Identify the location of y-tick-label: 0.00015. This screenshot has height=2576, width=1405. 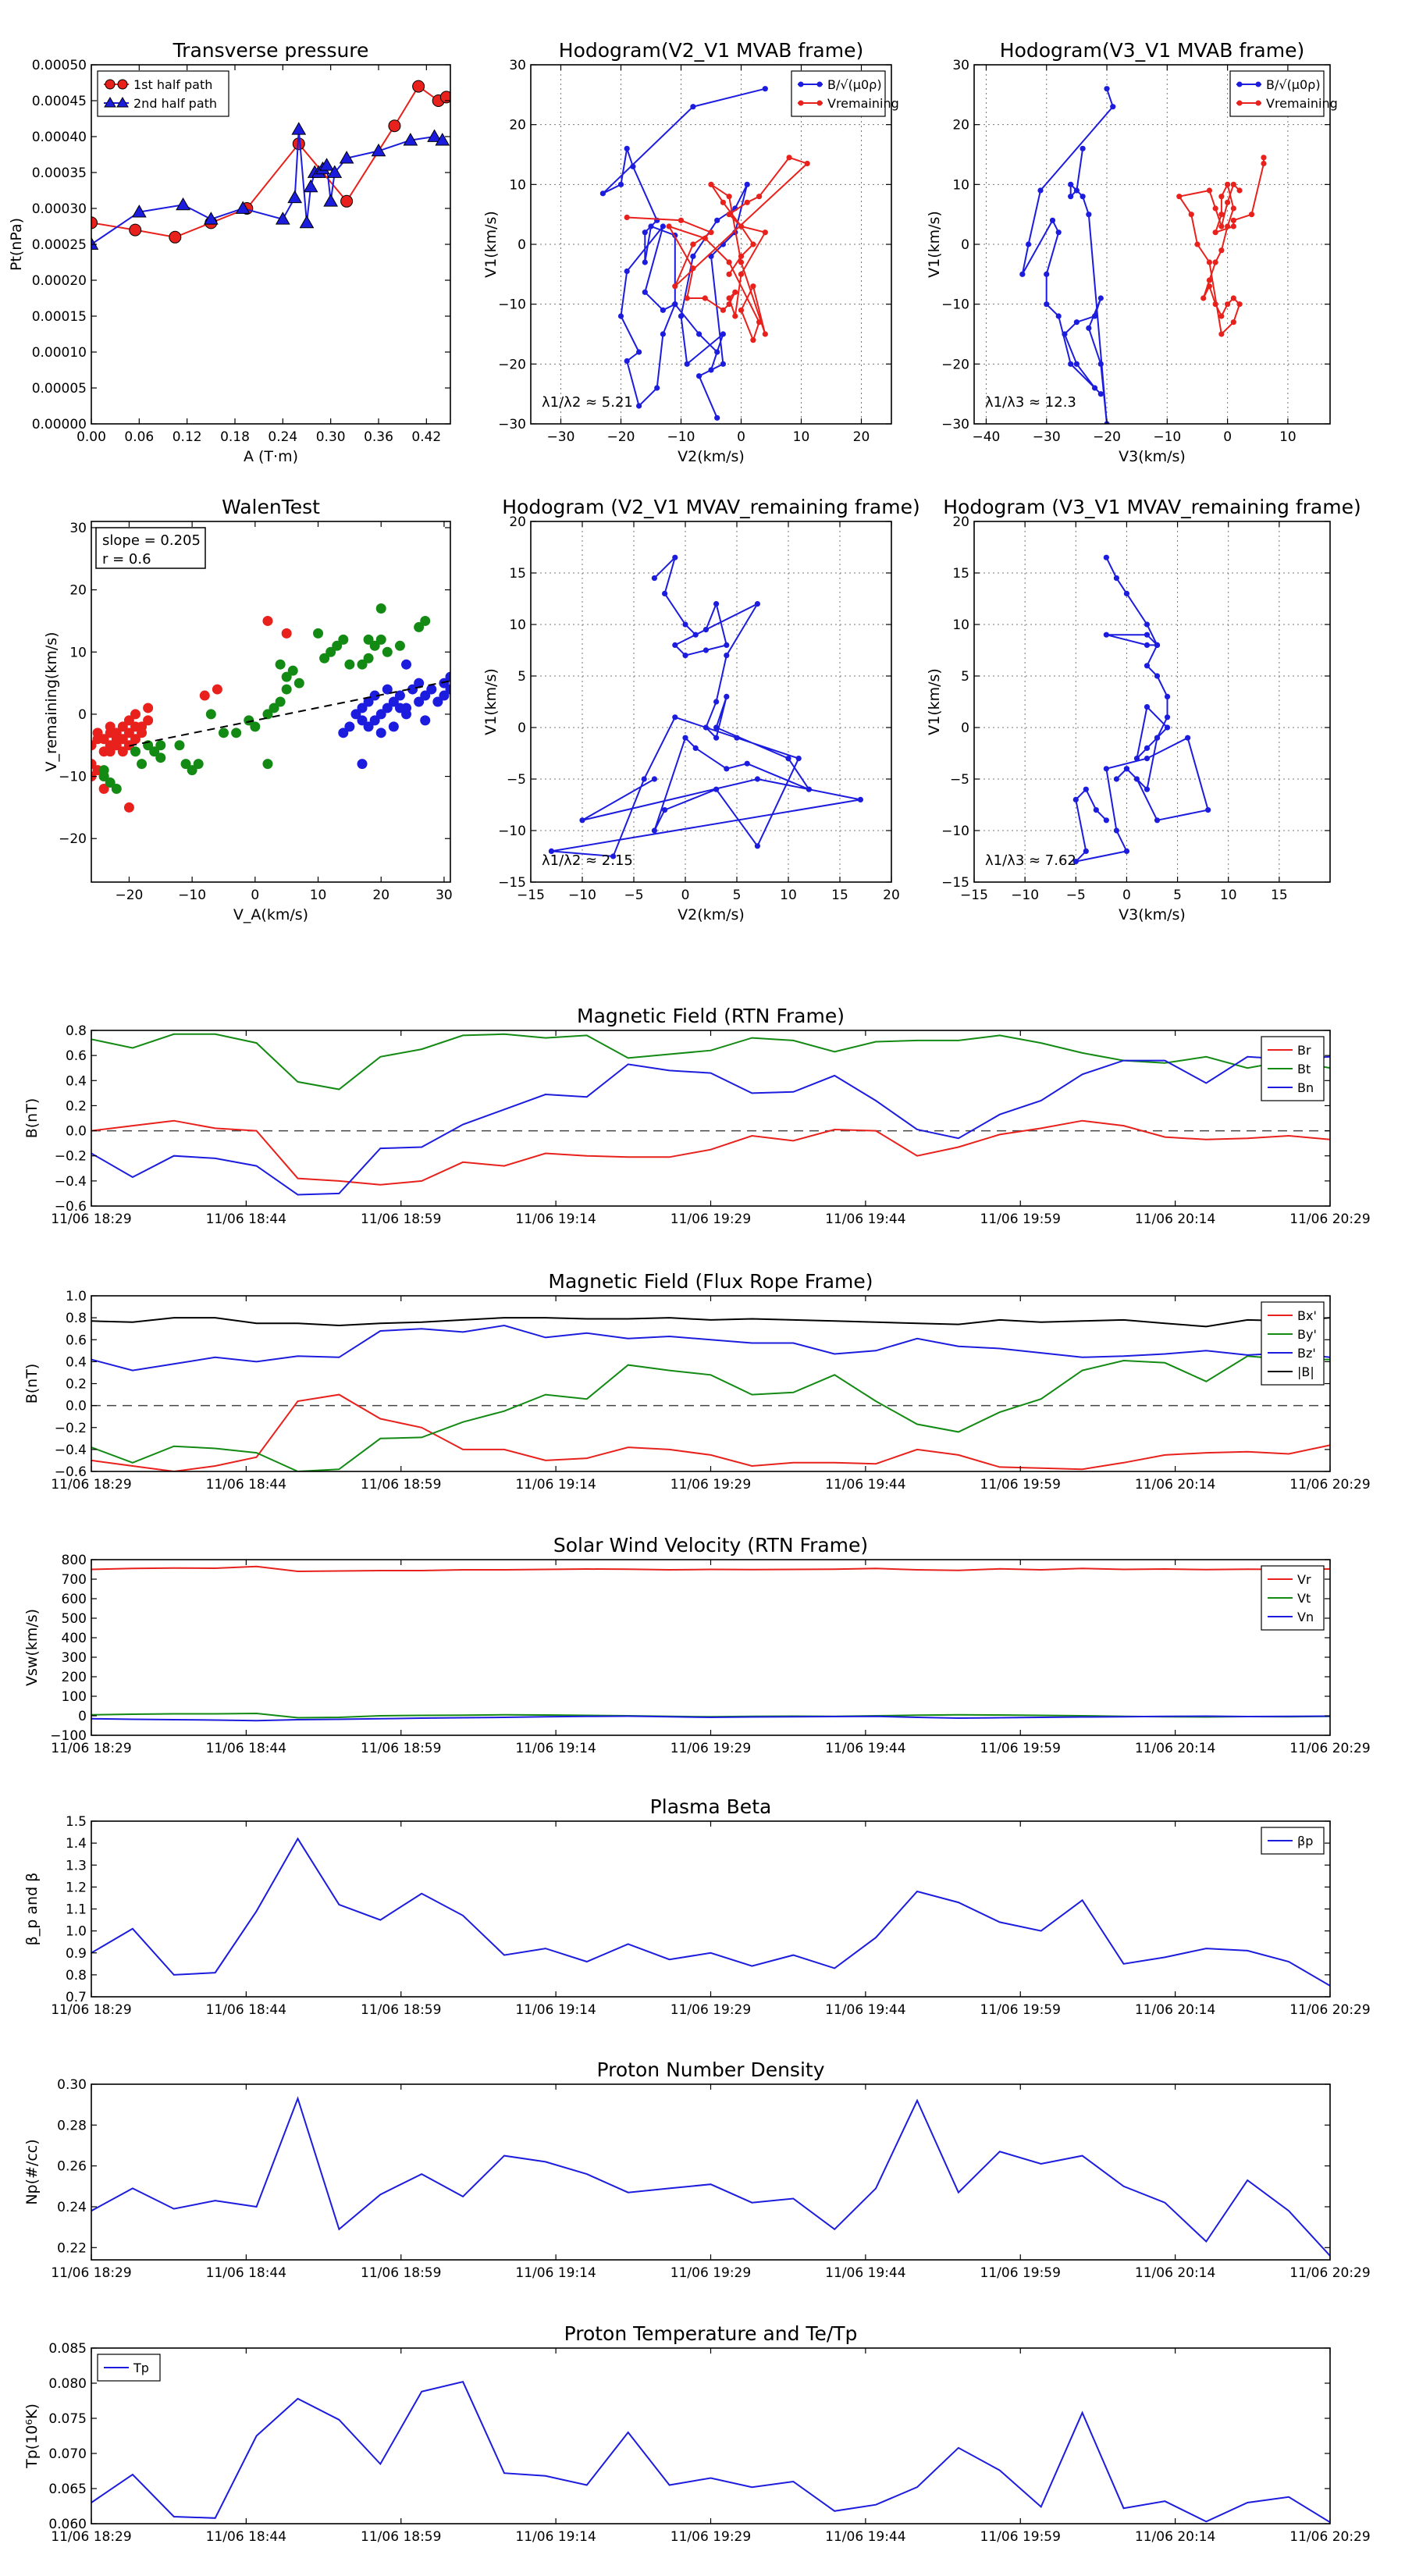
(60, 317).